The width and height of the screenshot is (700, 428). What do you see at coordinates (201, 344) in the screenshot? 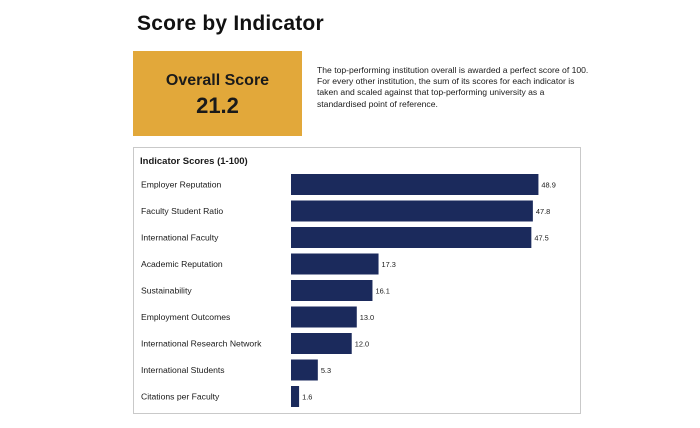
I see `category-label: International Research Network` at bounding box center [201, 344].